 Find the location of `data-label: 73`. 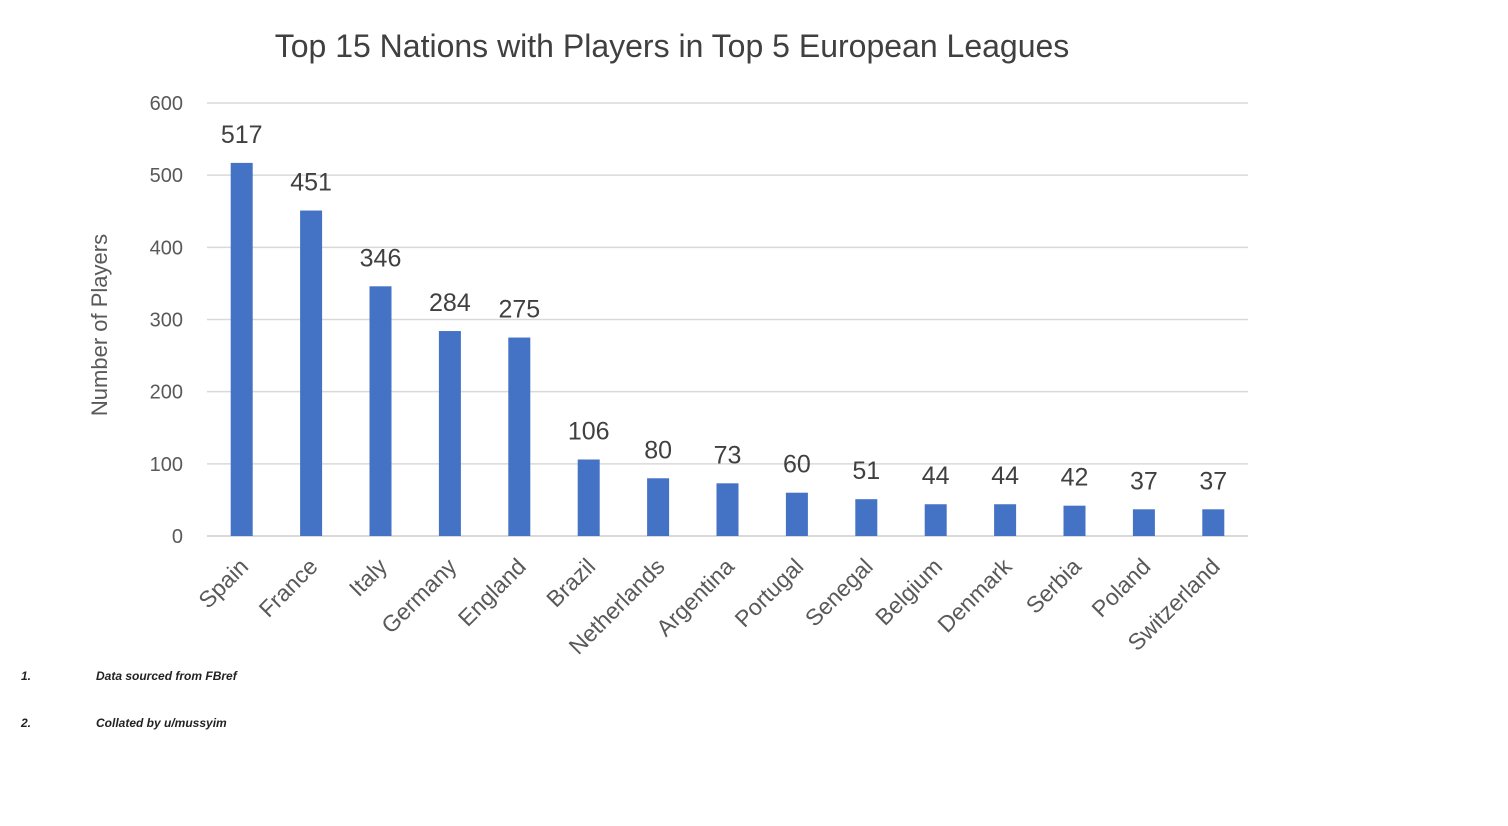

data-label: 73 is located at coordinates (728, 455).